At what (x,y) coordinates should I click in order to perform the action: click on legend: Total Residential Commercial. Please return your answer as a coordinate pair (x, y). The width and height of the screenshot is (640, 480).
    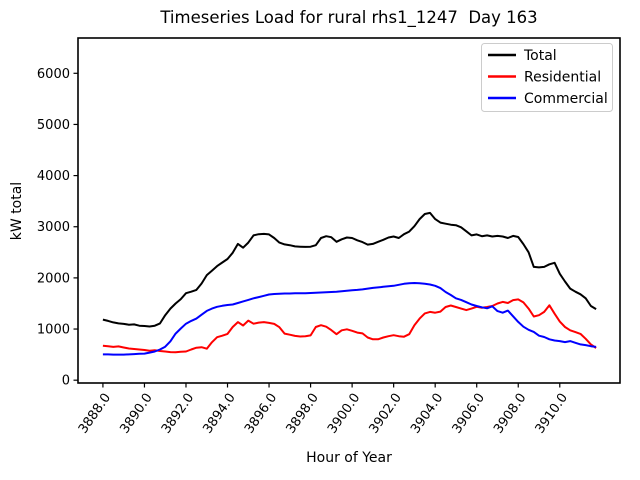
    Looking at the image, I should click on (547, 77).